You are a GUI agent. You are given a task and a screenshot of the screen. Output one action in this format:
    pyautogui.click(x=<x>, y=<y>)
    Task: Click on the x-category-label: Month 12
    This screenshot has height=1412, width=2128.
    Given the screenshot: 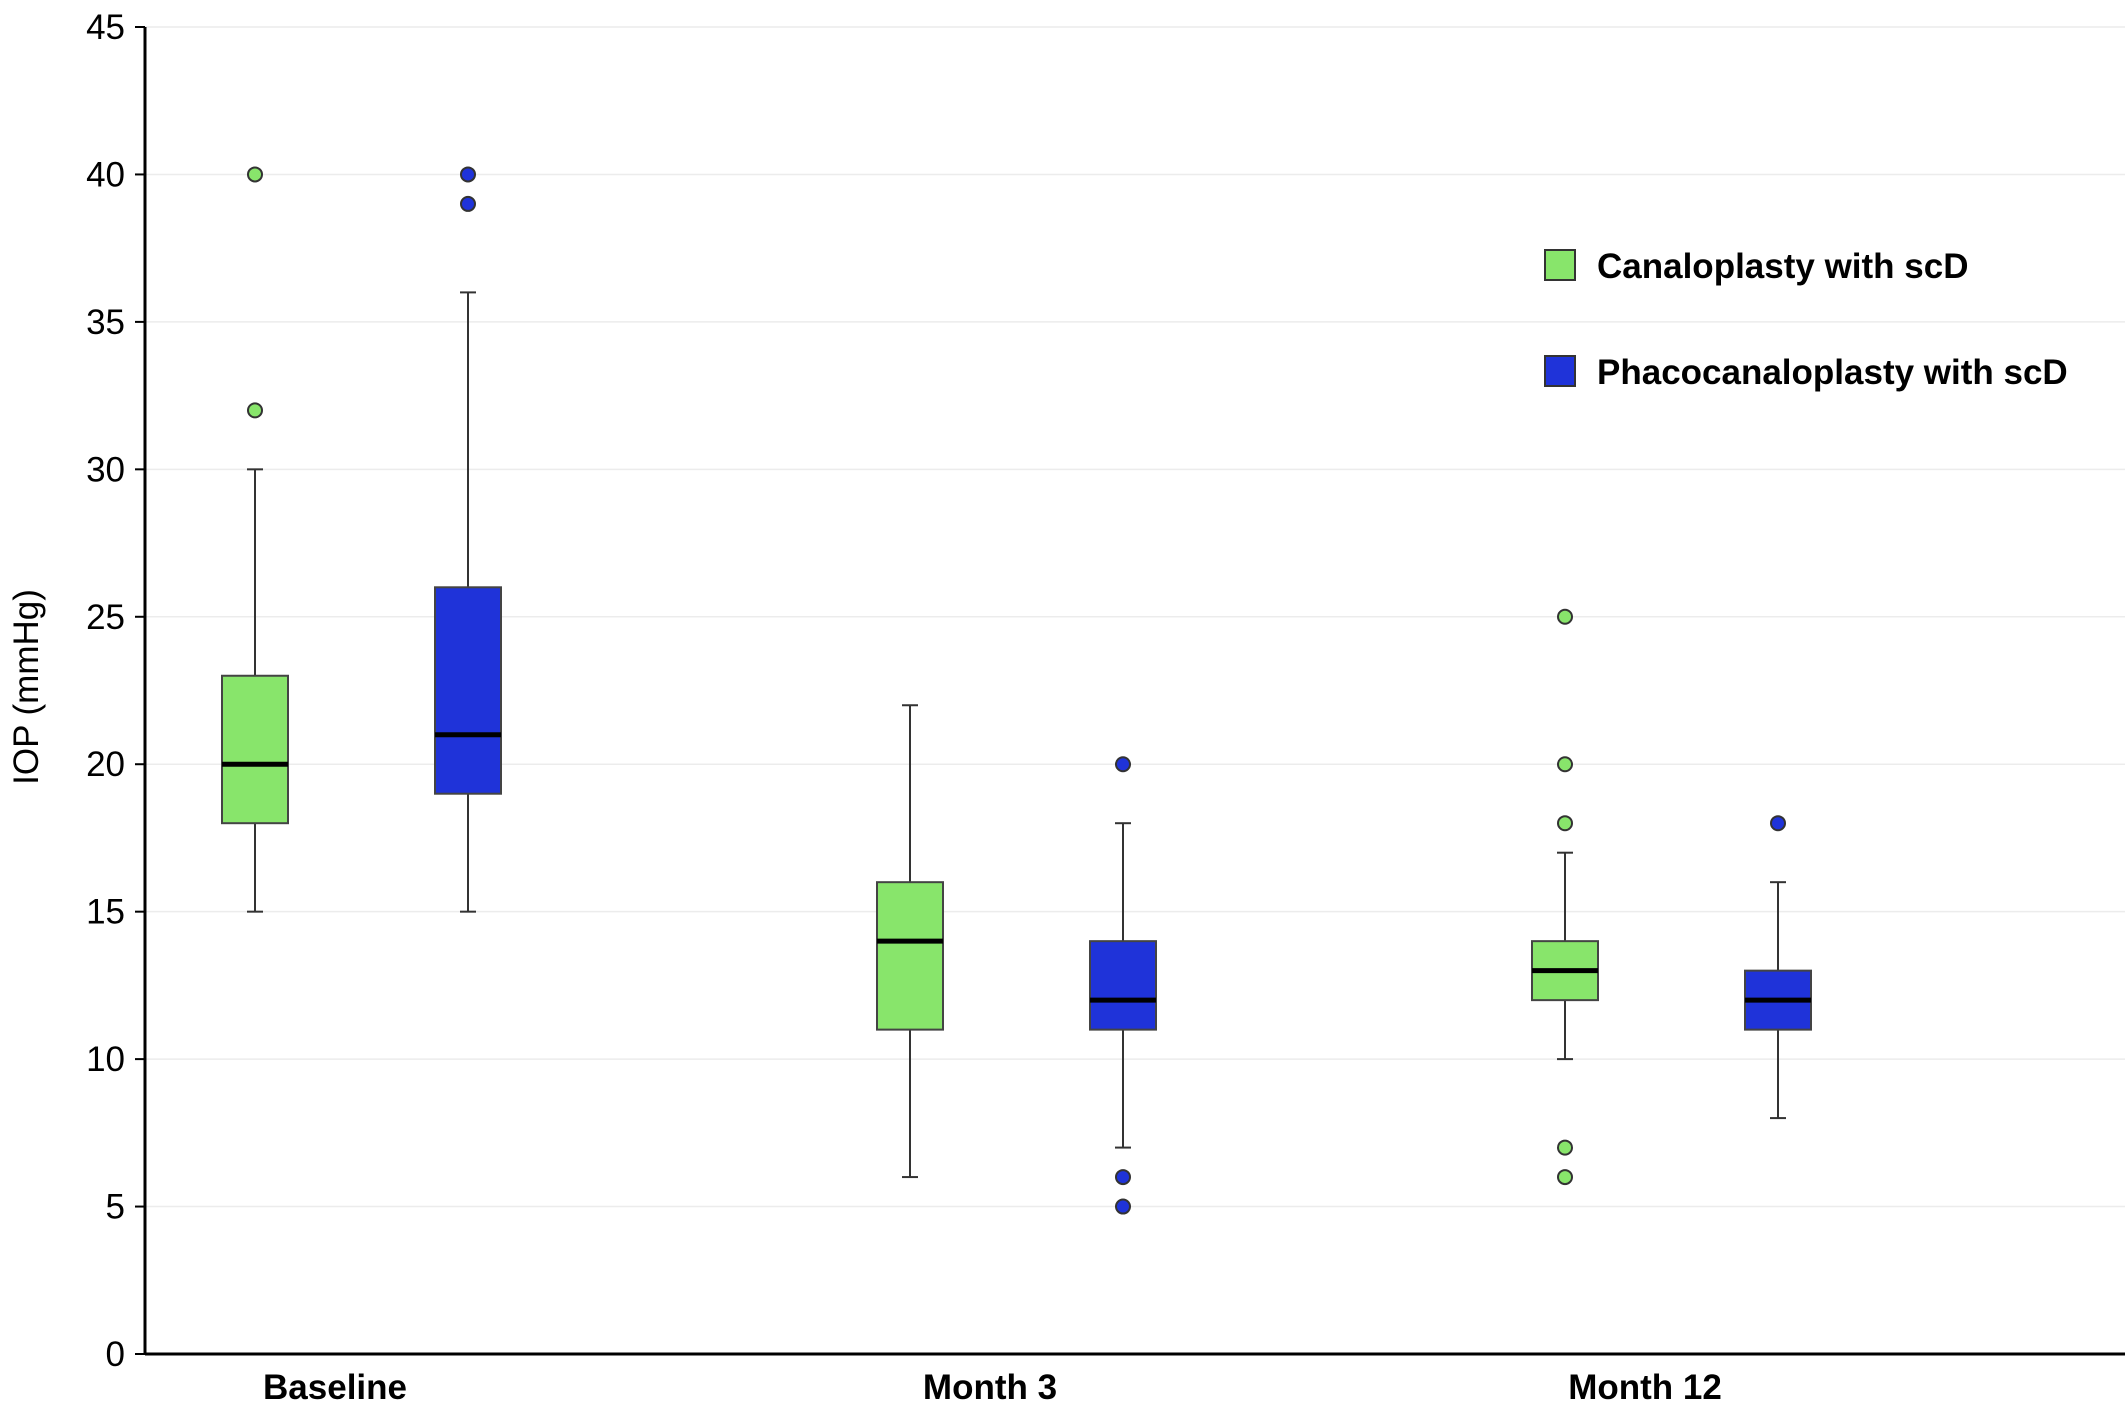 What is the action you would take?
    pyautogui.click(x=1645, y=1387)
    